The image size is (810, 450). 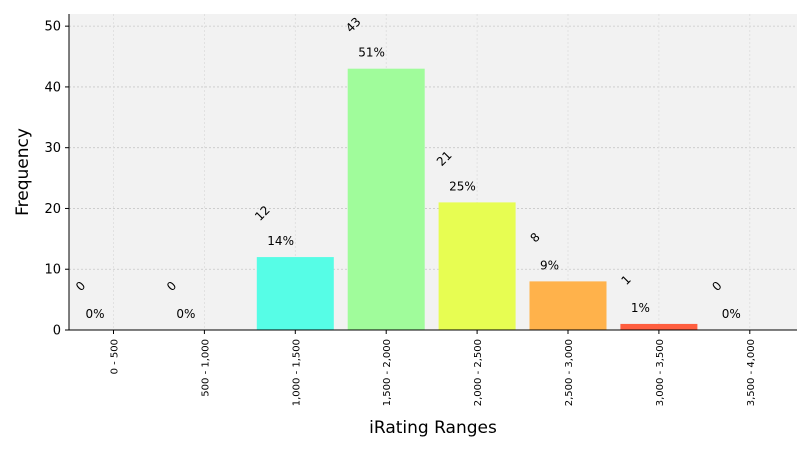 I want to click on y-tick-label: 30, so click(x=52, y=148).